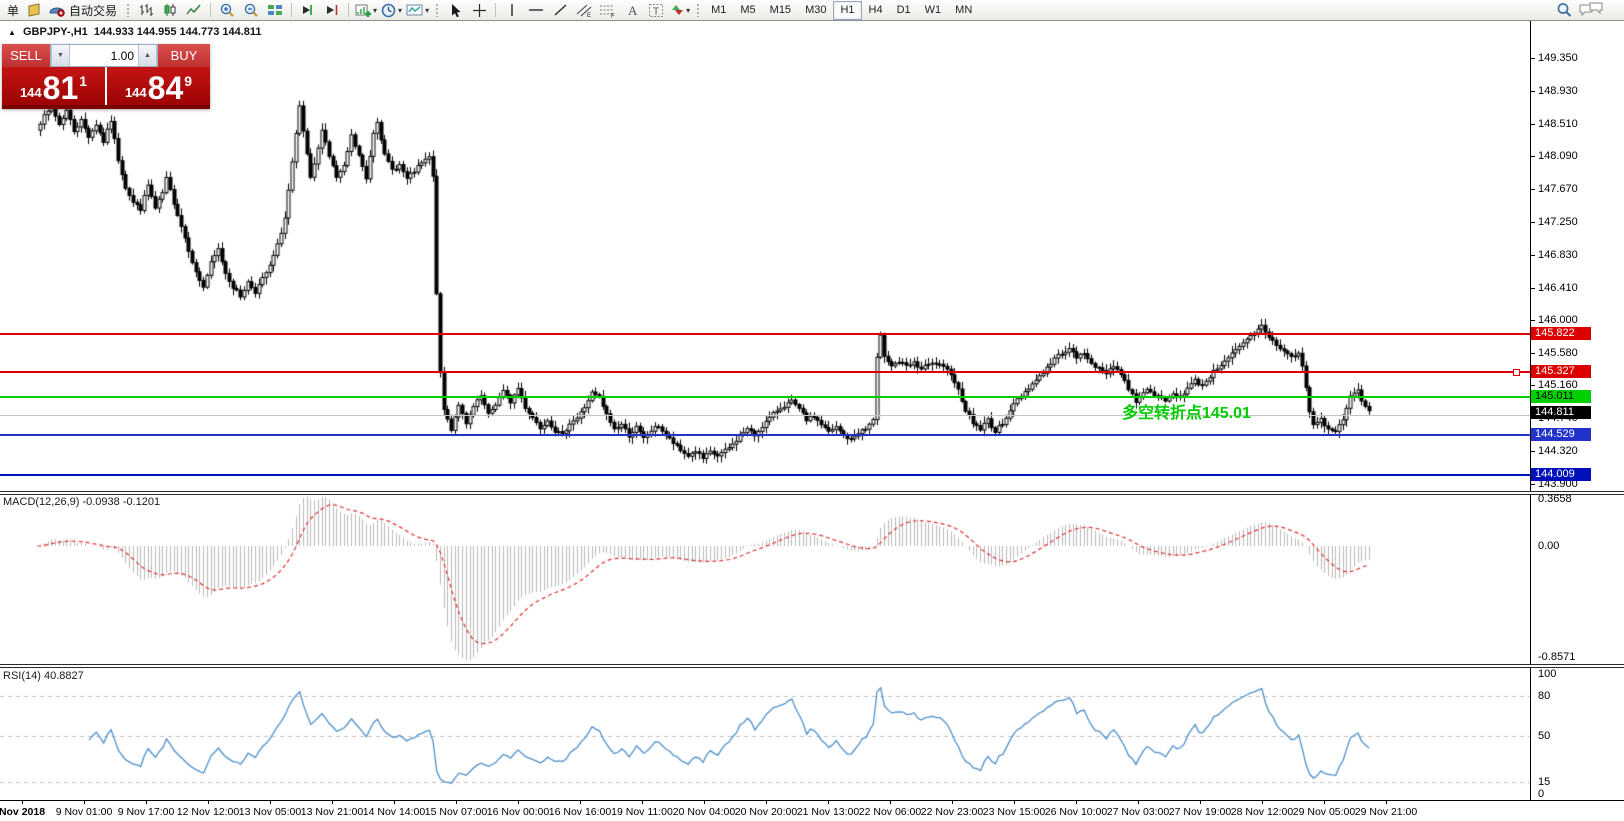 This screenshot has height=821, width=1624. Describe the element at coordinates (158, 86) in the screenshot. I see `buy-price-button: 144 84 9` at that location.